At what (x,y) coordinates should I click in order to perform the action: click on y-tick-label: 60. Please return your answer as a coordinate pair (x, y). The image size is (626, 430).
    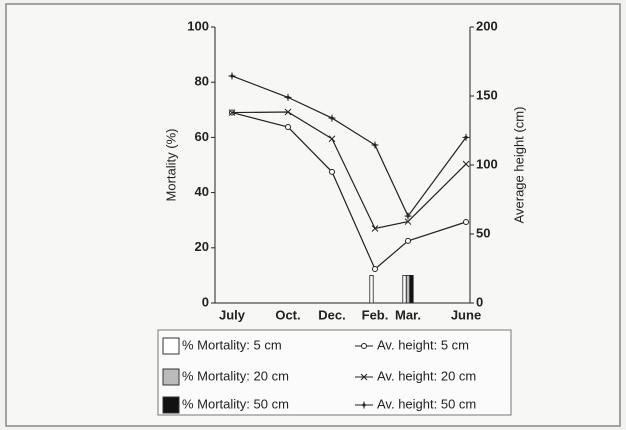
    Looking at the image, I should click on (202, 136).